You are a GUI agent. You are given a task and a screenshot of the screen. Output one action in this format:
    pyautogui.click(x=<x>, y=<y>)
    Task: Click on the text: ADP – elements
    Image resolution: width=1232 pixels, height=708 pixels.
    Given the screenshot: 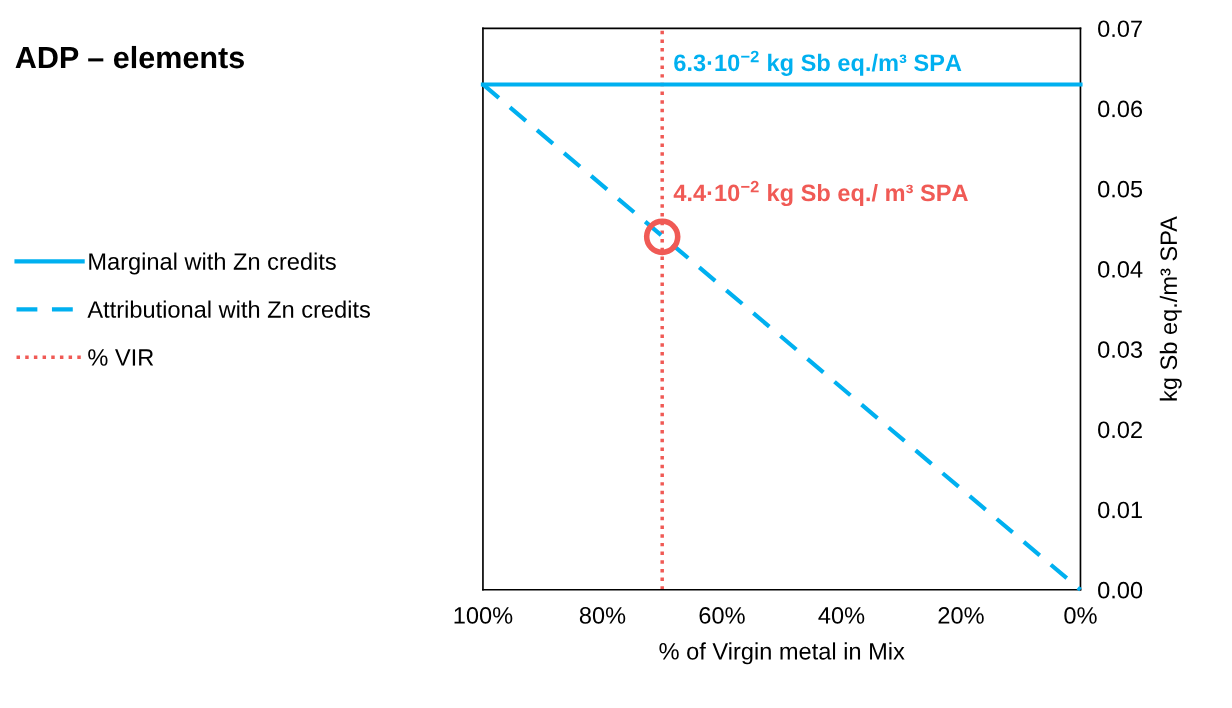 What is the action you would take?
    pyautogui.click(x=129, y=57)
    